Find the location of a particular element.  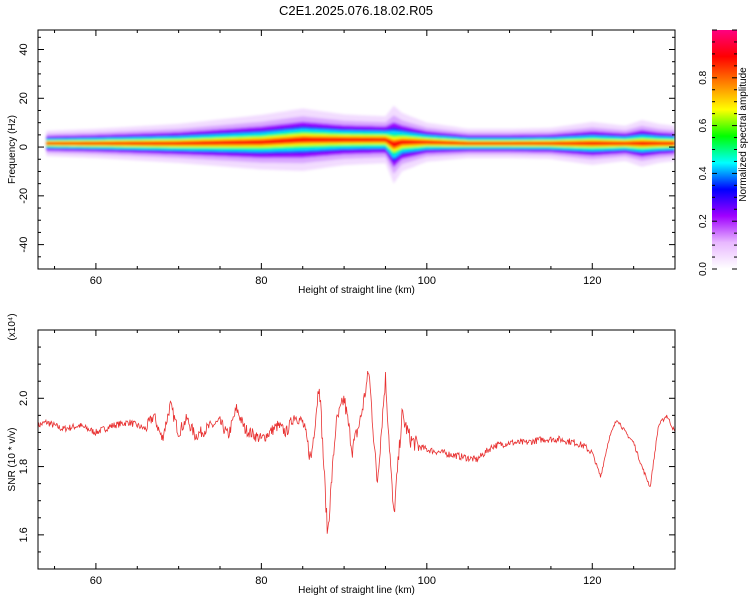

ridge-band is located at coordinates (360, 144).